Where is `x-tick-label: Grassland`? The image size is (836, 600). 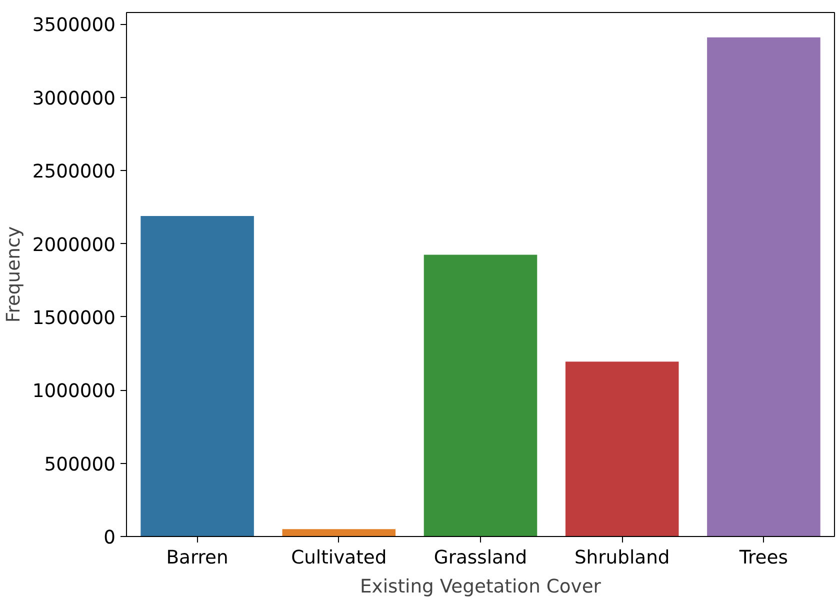
x-tick-label: Grassland is located at coordinates (481, 558).